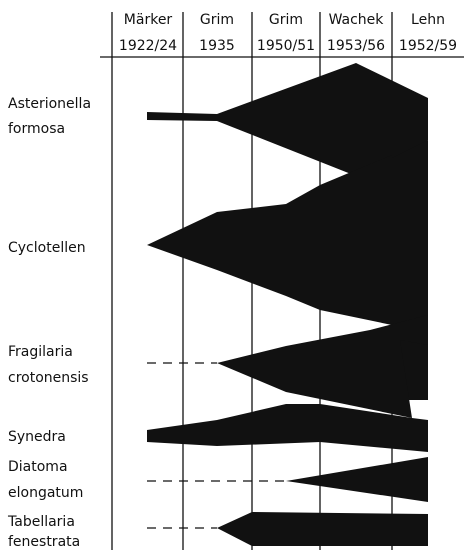 This screenshot has height=550, width=464. I want to click on column-years: 1953/56, so click(356, 46).